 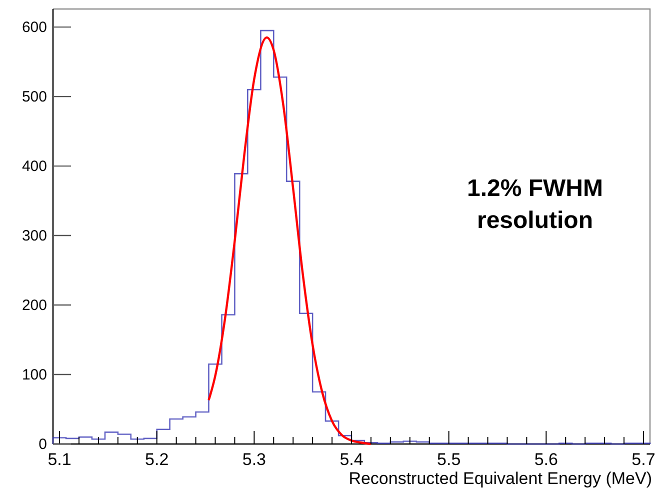 I want to click on x-tick-label: 5.3, so click(x=254, y=460).